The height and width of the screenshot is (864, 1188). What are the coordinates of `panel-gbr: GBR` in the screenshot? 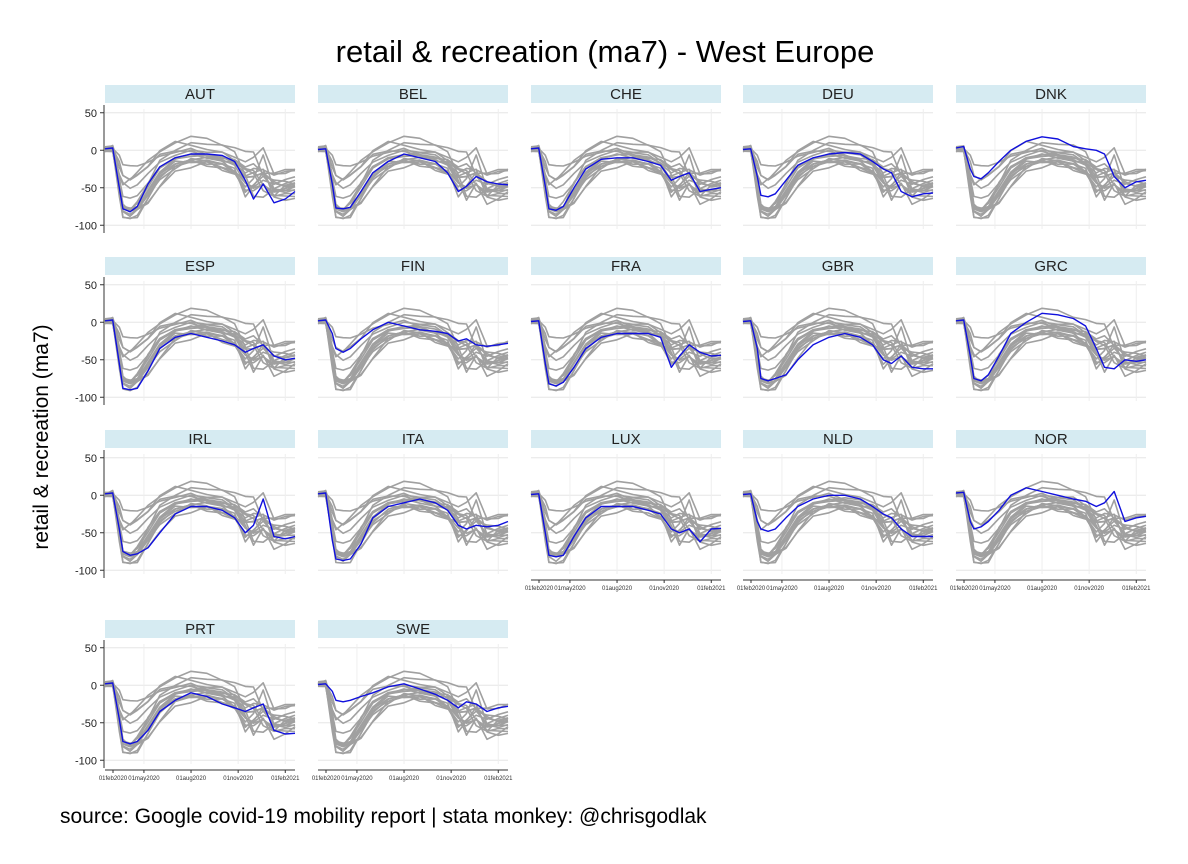 It's located at (838, 329).